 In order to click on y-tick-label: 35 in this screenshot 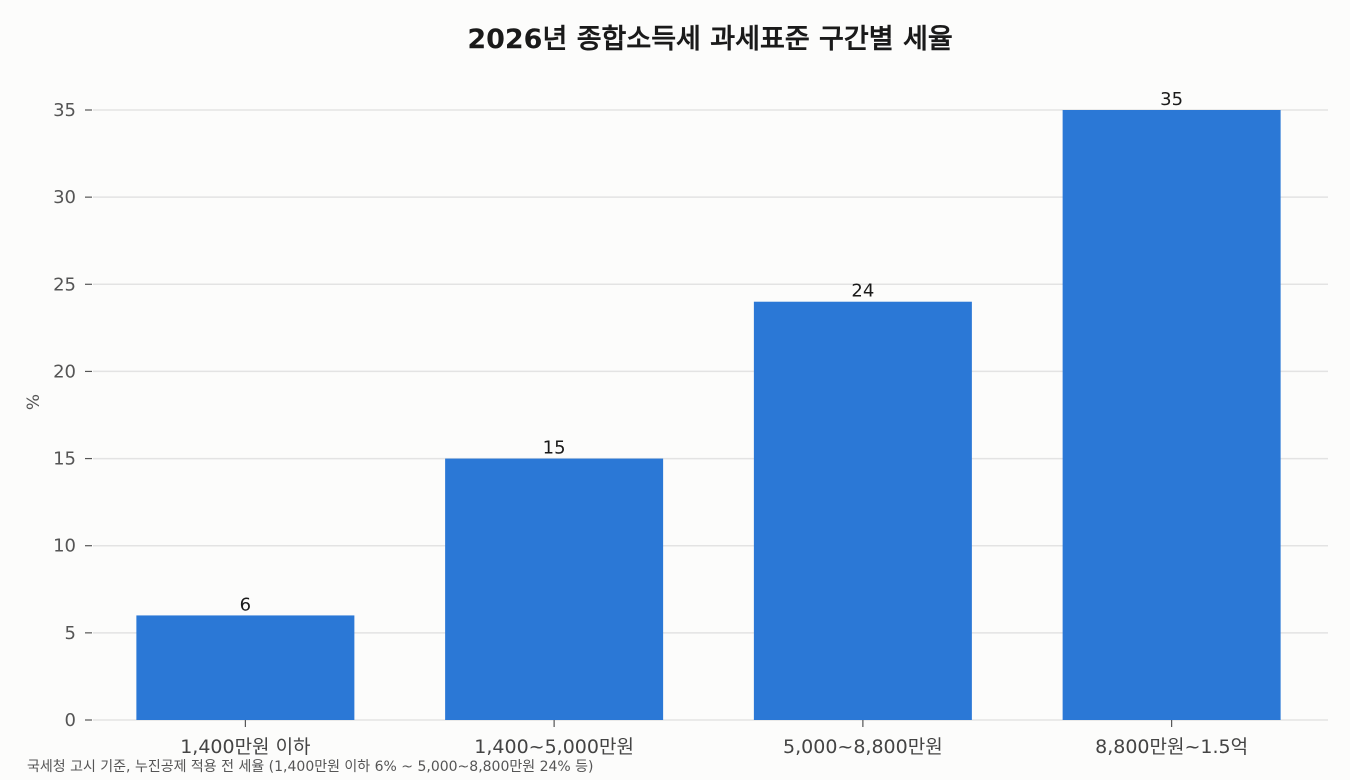, I will do `click(64, 110)`.